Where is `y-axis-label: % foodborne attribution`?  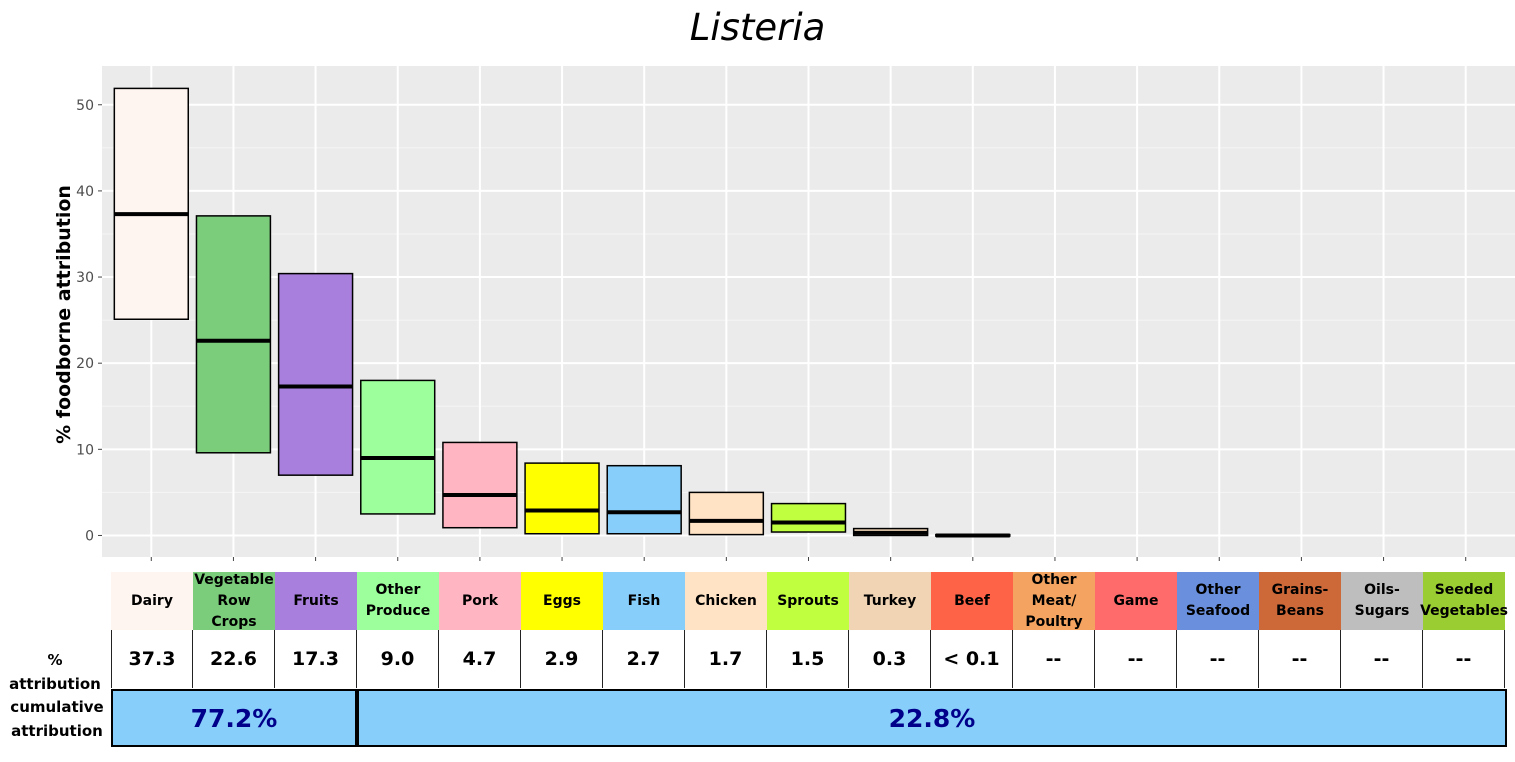
y-axis-label: % foodborne attribution is located at coordinates (64, 314).